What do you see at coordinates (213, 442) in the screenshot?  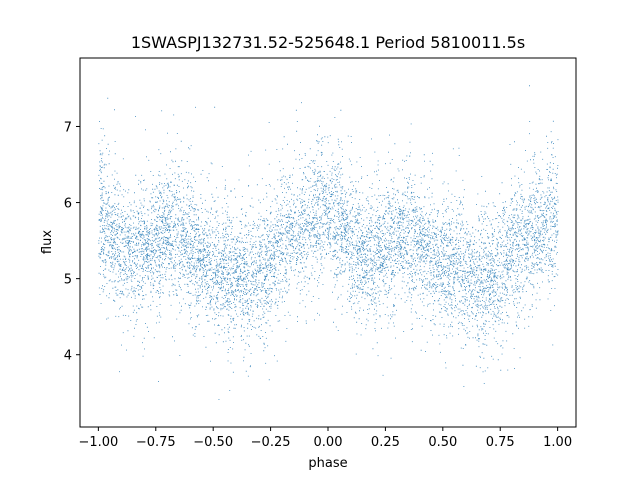 I see `x-tick-label: −0.50` at bounding box center [213, 442].